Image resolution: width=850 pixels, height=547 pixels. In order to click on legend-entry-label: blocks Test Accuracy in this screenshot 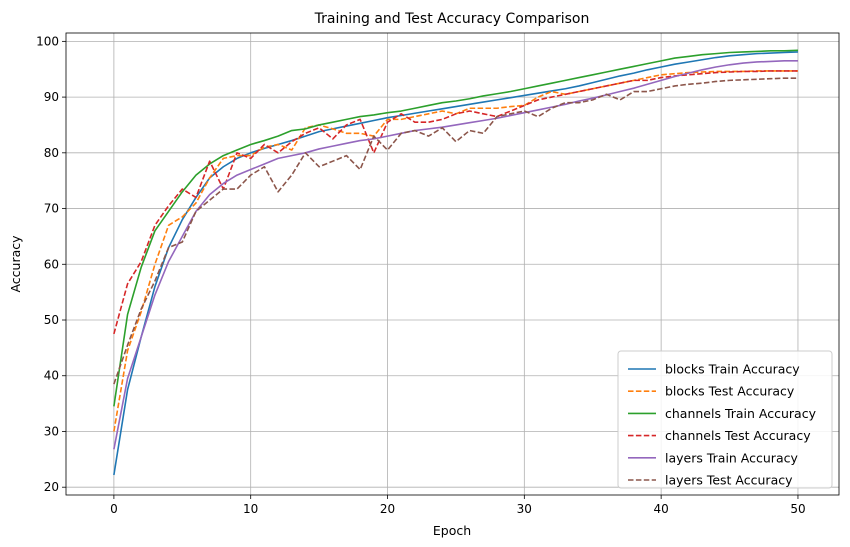, I will do `click(730, 391)`.